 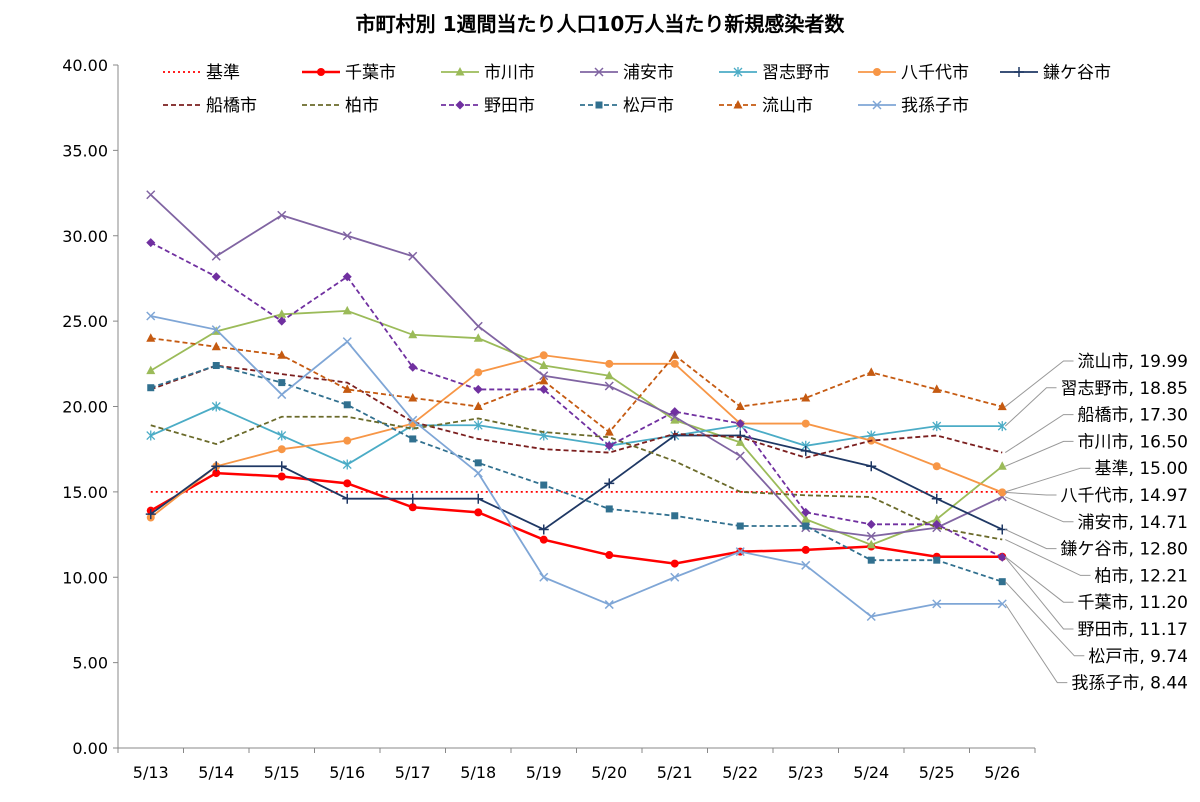 I want to click on y-tick-label: 20.00, so click(x=85, y=407).